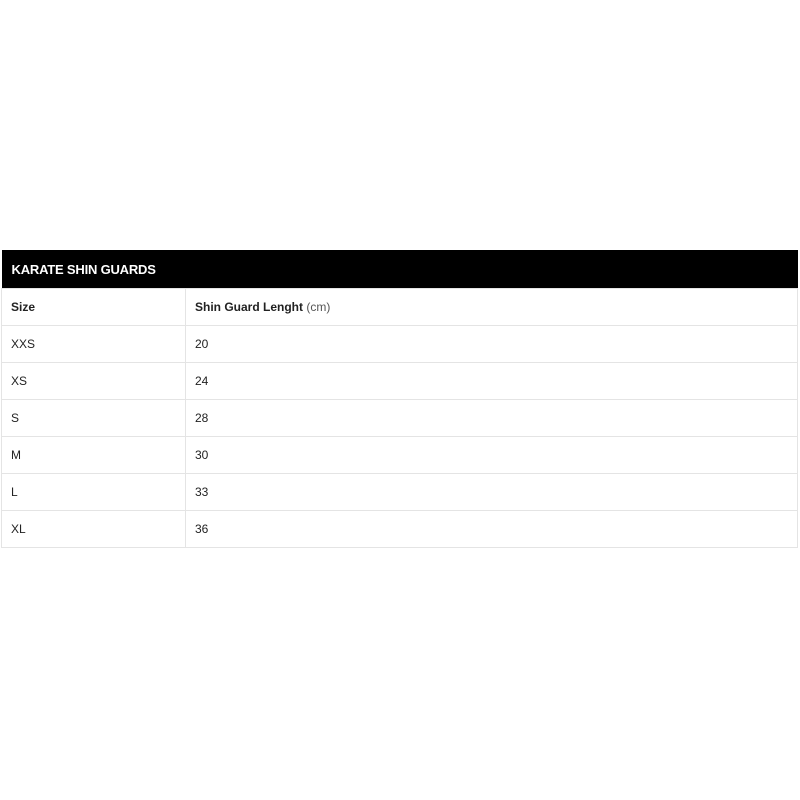 Image resolution: width=800 pixels, height=800 pixels. Describe the element at coordinates (399, 269) in the screenshot. I see `table-title: KARATE SHIN GUARDS` at that location.